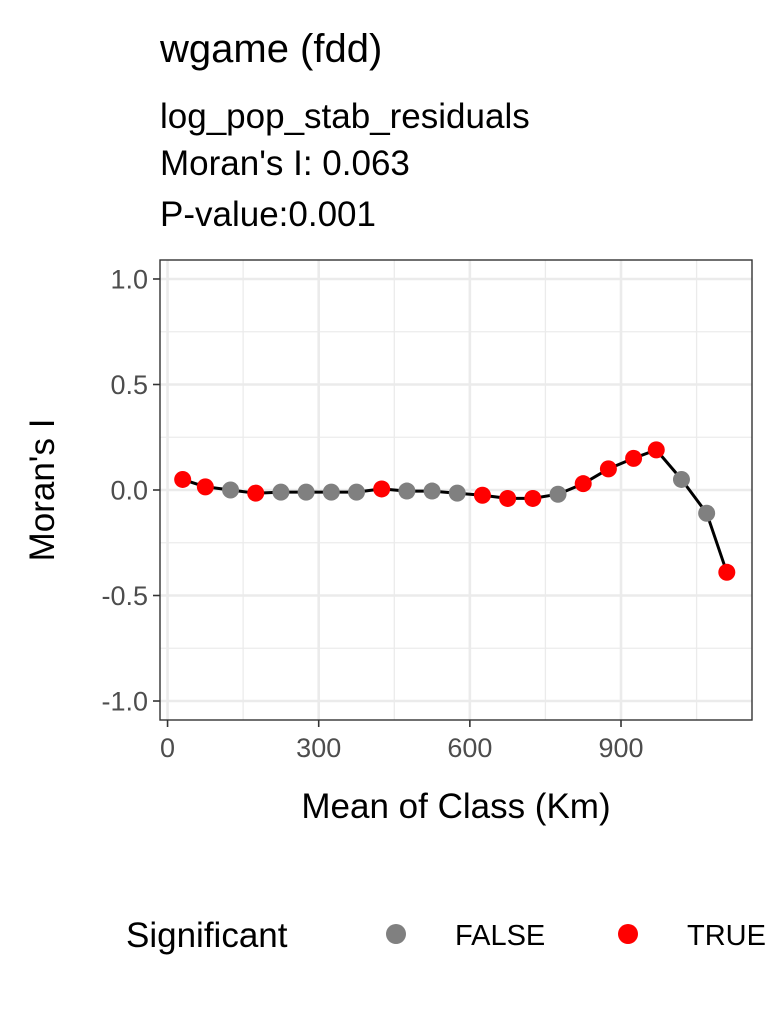  What do you see at coordinates (628, 934) in the screenshot?
I see `legend-key-true` at bounding box center [628, 934].